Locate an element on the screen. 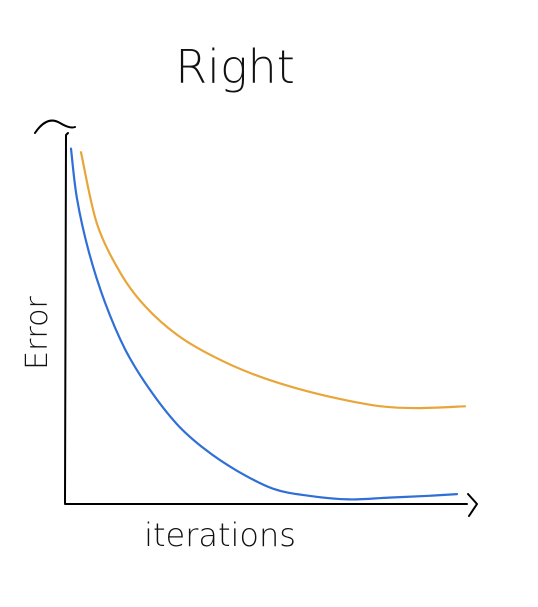  chart-title: Right is located at coordinates (235, 67).